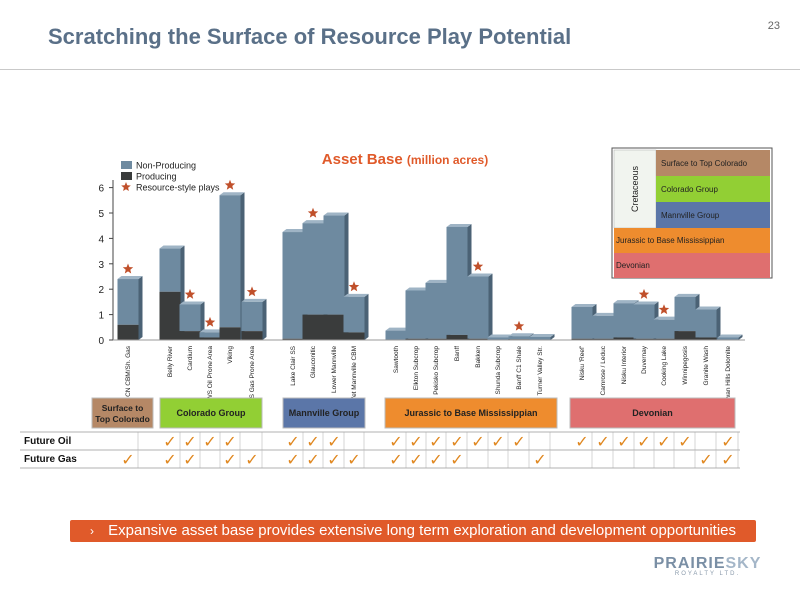  I want to click on y-tick-label: 2, so click(101, 290).